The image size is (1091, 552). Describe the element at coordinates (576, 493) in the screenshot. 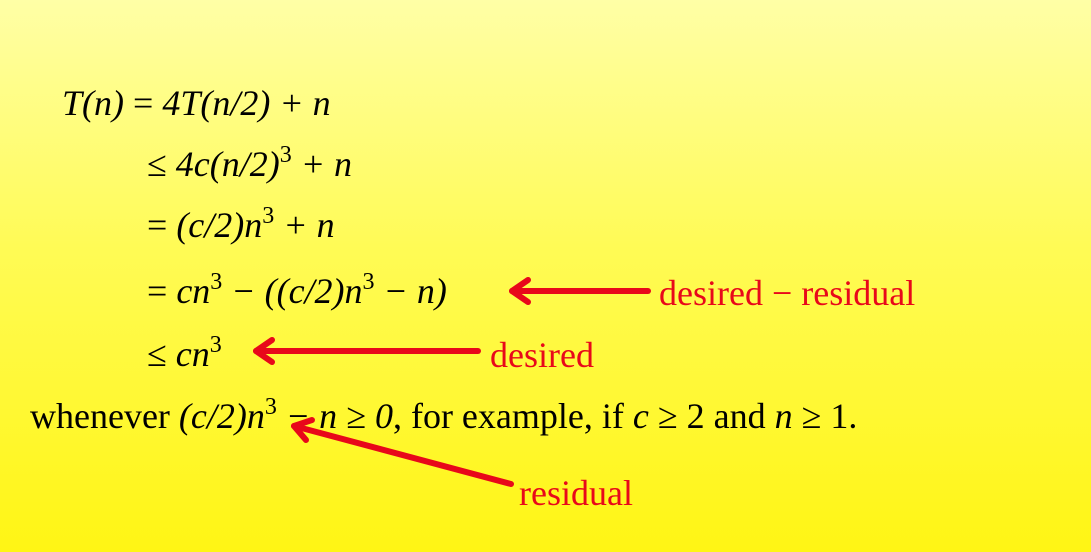

I see `annotation-residual: residual` at that location.